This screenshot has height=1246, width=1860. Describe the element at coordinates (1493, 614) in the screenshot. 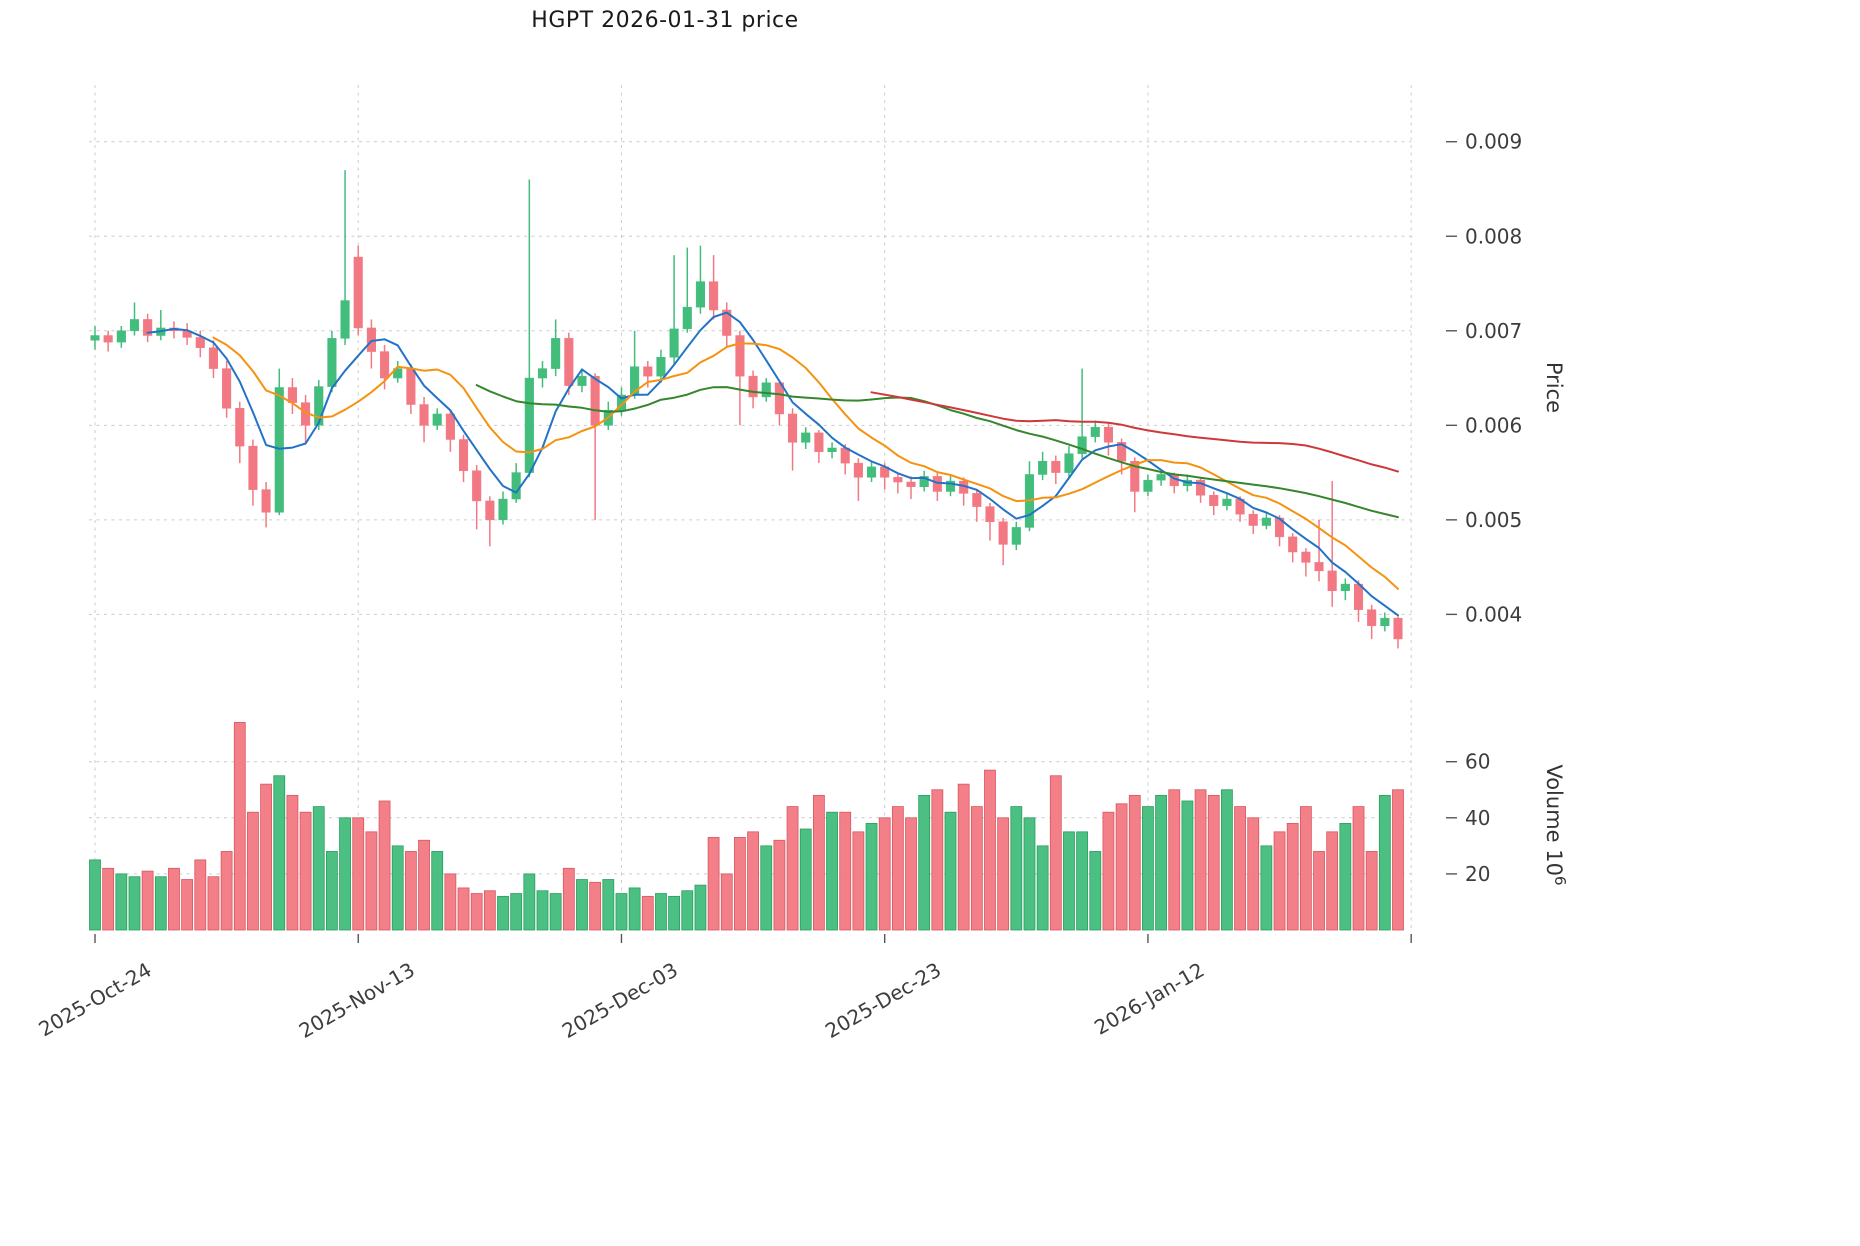

I see `price-tick-label: 0.004` at that location.